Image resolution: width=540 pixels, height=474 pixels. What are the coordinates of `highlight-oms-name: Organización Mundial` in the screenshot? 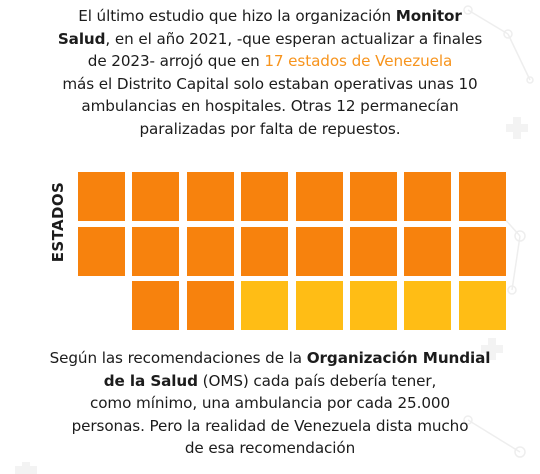 It's located at (398, 358).